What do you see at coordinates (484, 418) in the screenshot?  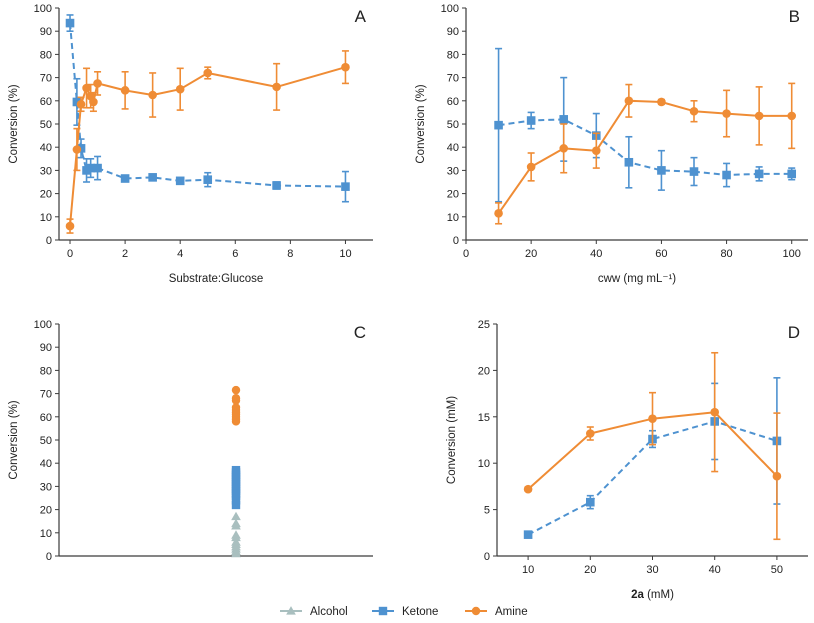 I see `y-tick-label: 15` at bounding box center [484, 418].